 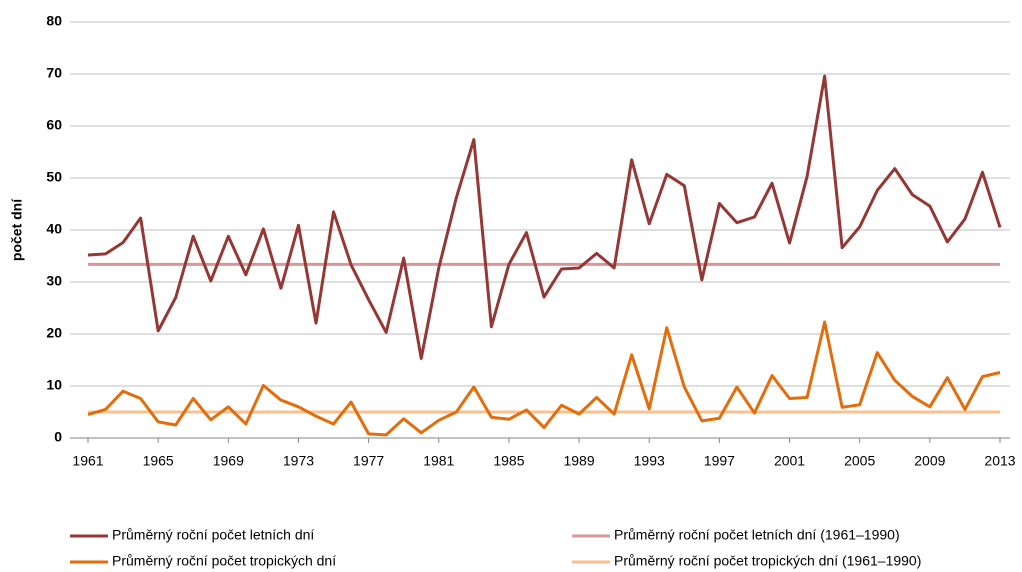 What do you see at coordinates (54, 177) in the screenshot?
I see `y-tick-label: 50` at bounding box center [54, 177].